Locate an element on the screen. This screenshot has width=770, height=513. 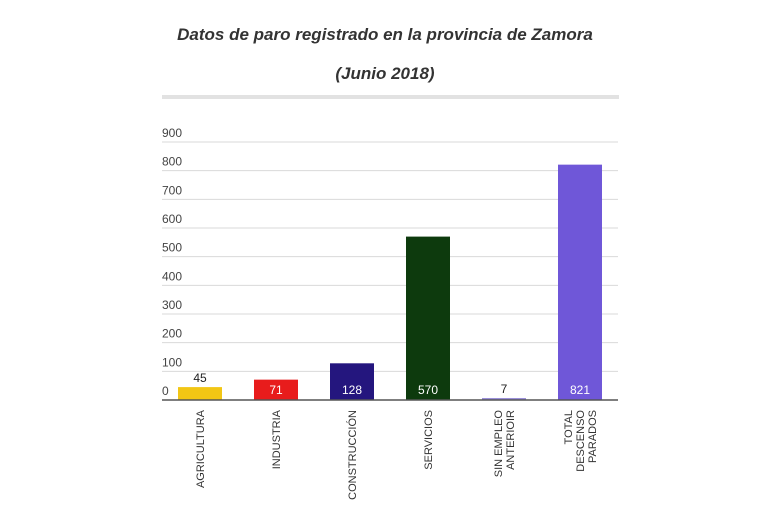
data-label: 7 is located at coordinates (504, 389).